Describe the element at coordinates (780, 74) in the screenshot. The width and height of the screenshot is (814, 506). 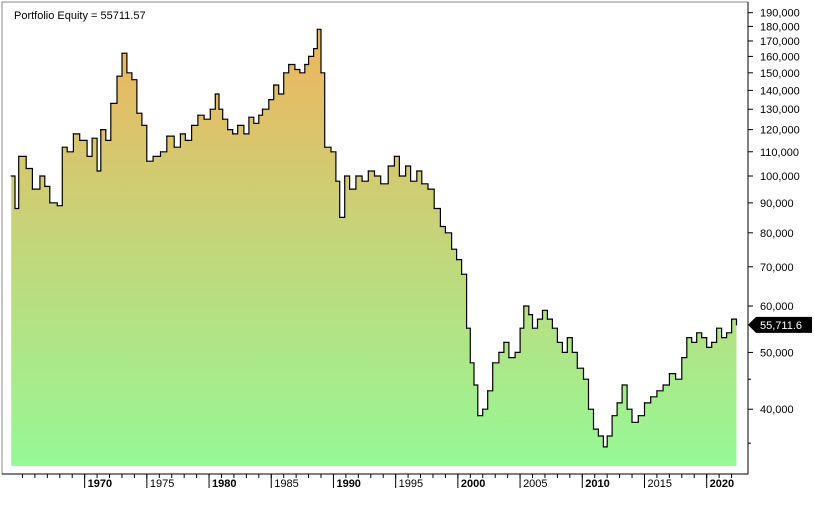
I see `y-tick-label: 150,000` at that location.